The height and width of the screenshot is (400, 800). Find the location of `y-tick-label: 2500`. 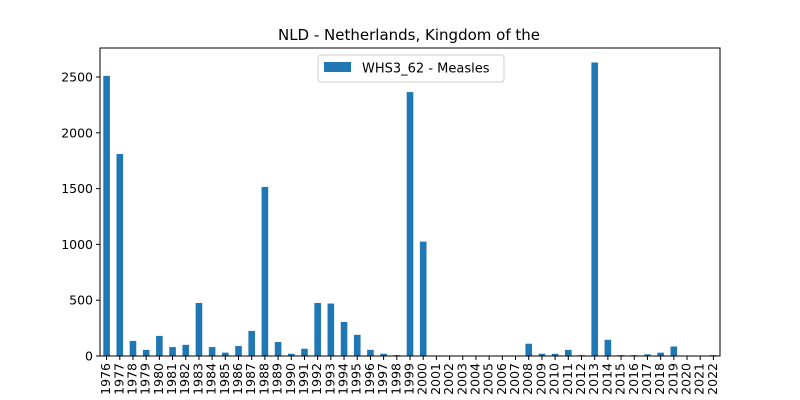

y-tick-label: 2500 is located at coordinates (77, 77).